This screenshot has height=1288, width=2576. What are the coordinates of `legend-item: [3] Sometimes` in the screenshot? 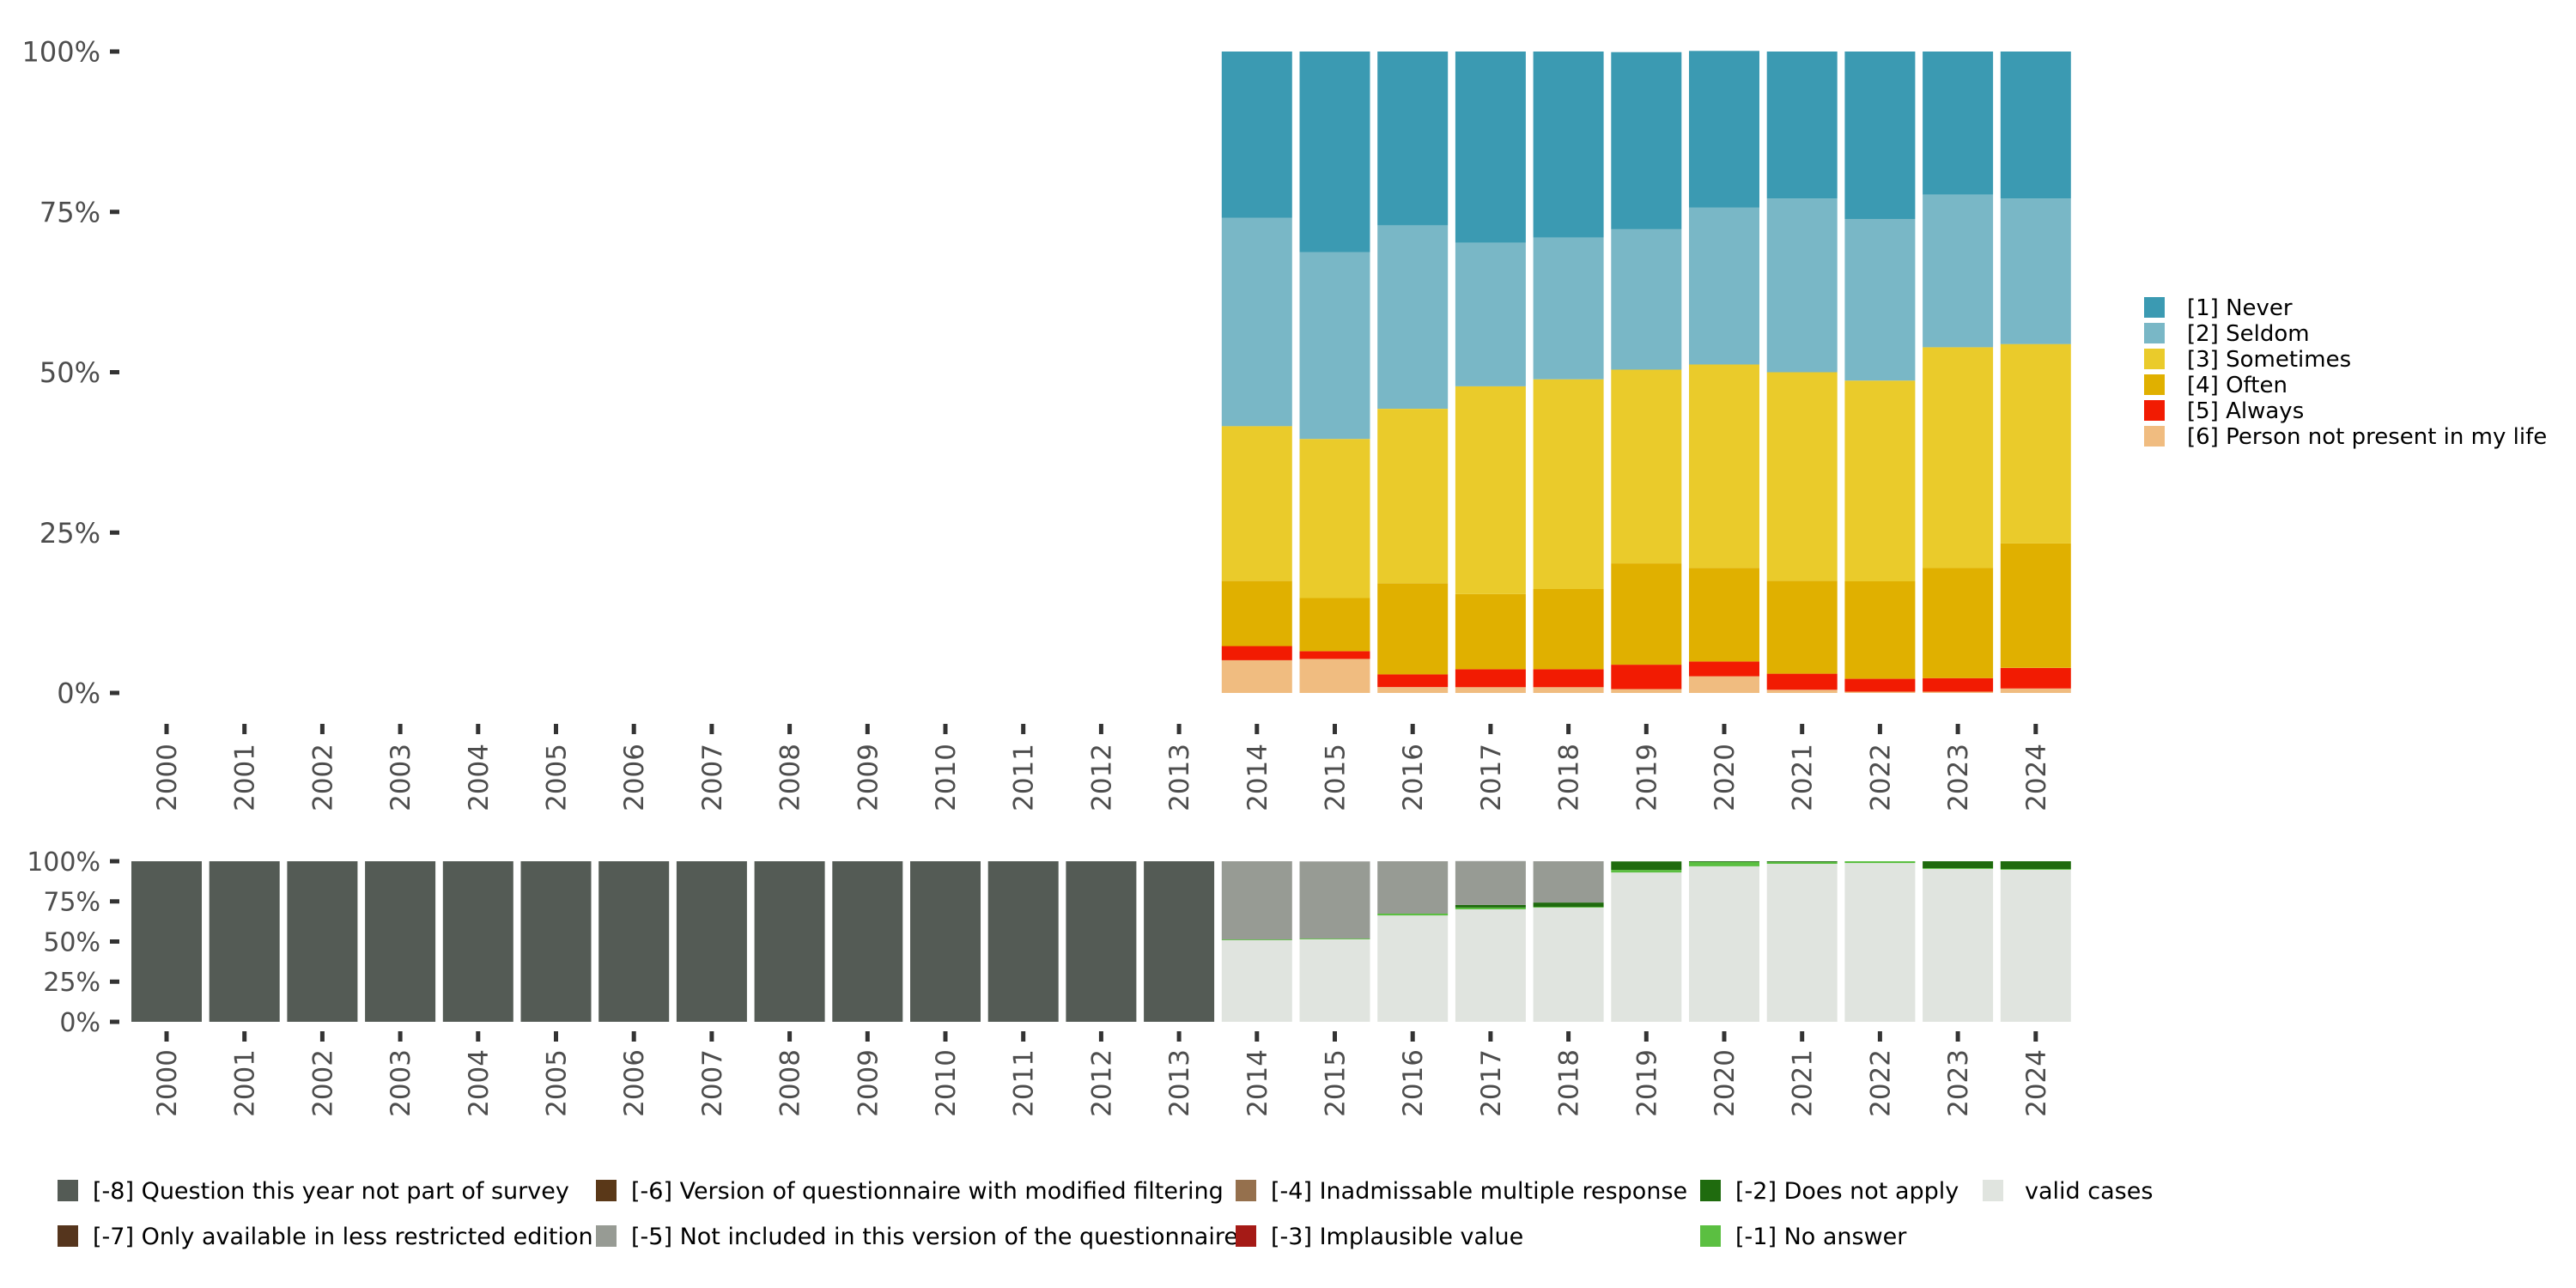 It's located at (2247, 360).